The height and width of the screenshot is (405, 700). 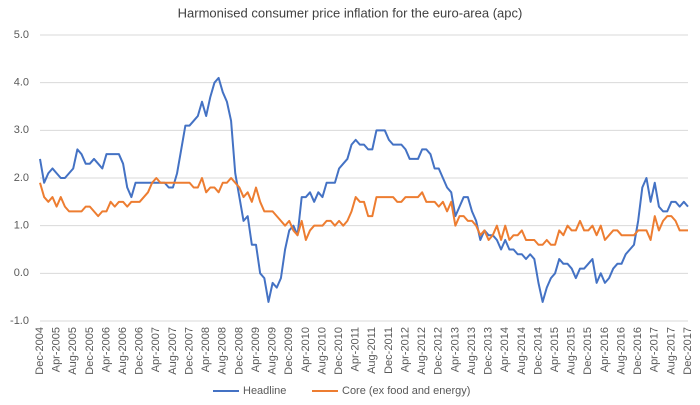 What do you see at coordinates (688, 351) in the screenshot?
I see `x-tick-label: Dec-2017` at bounding box center [688, 351].